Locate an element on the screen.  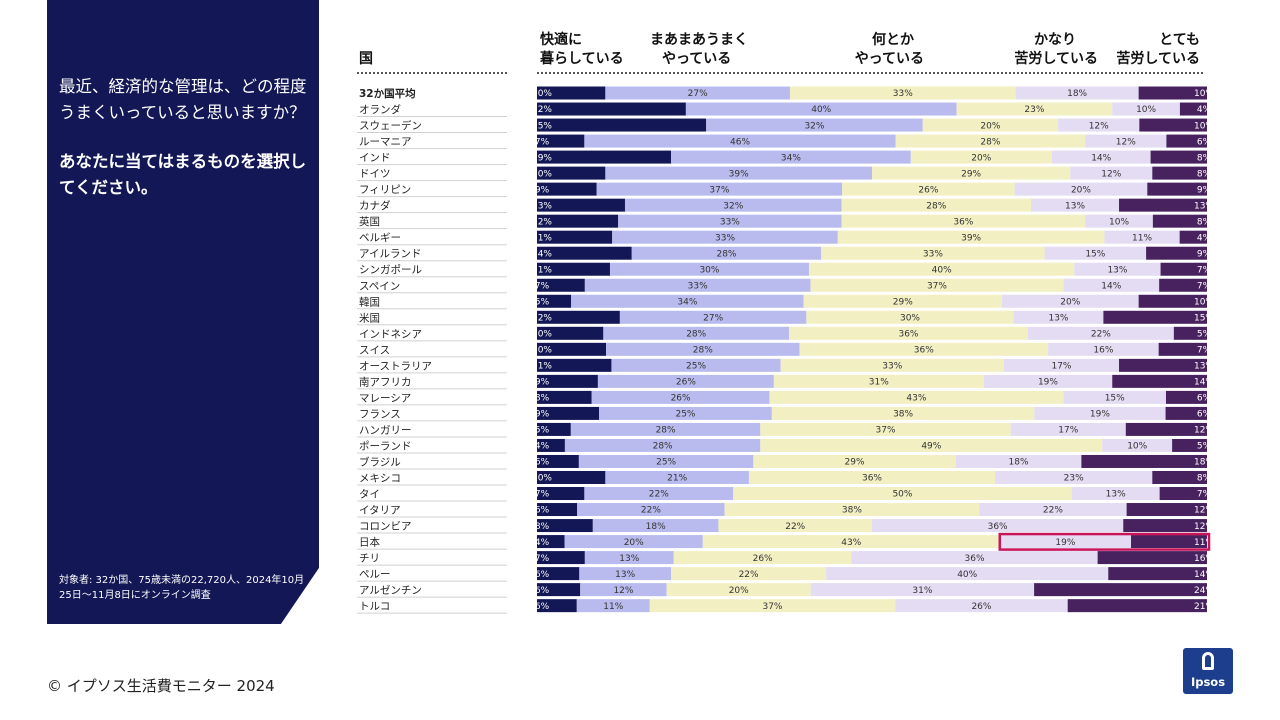
bar-row: スペイン 7% 33% 37% 14% 7% is located at coordinates (784, 286).